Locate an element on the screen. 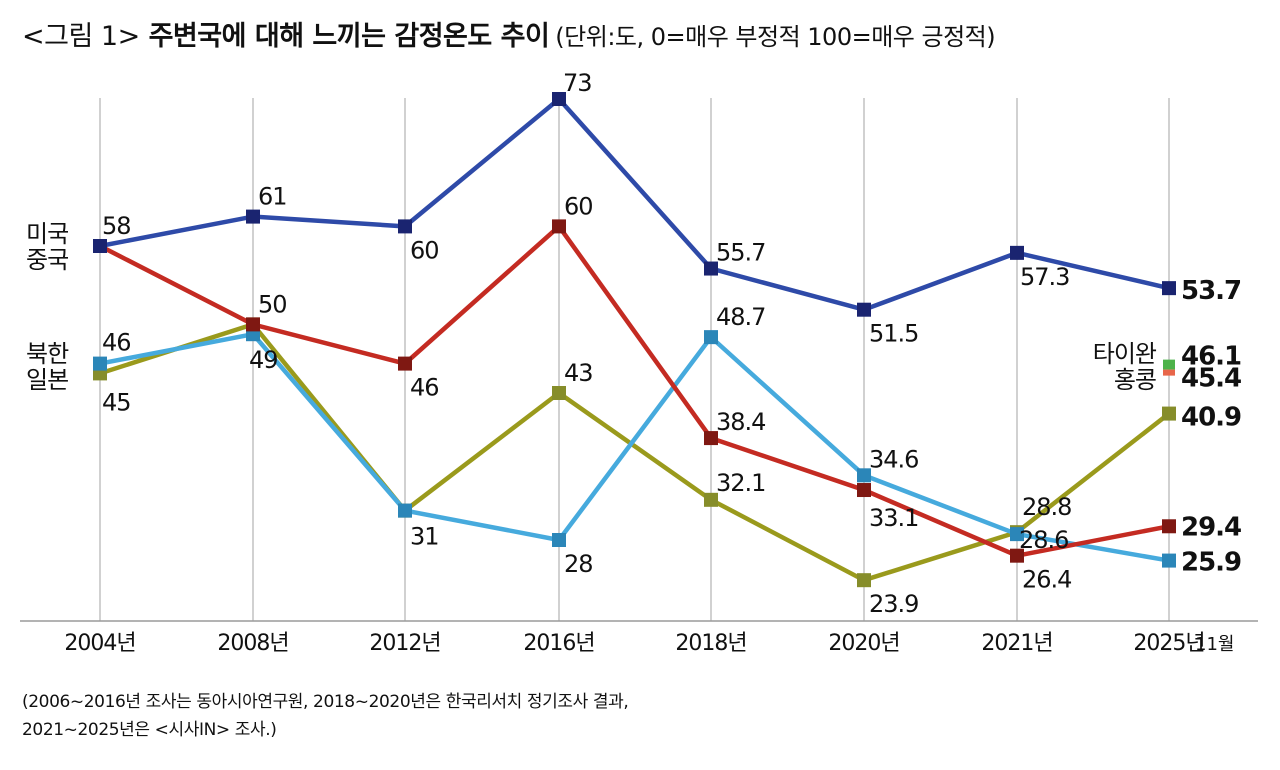 Image resolution: width=1280 pixels, height=770 pixels. legend-label-north-korea: 북한 is located at coordinates (47, 354).